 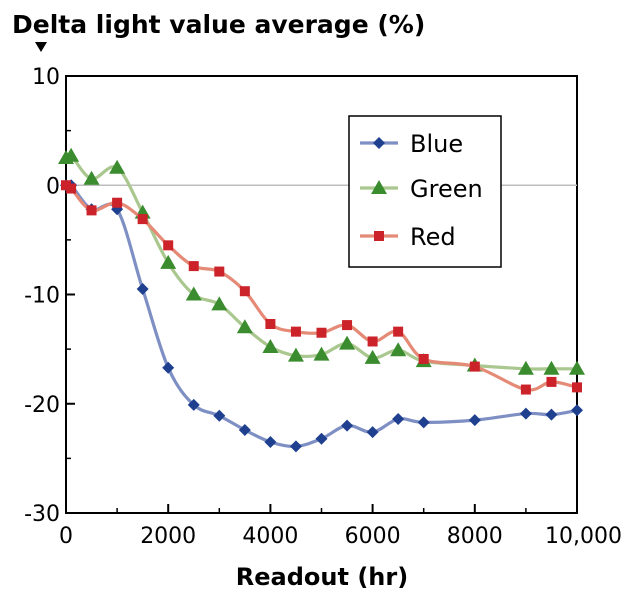 I want to click on y-tick-label: 10, so click(x=46, y=77).